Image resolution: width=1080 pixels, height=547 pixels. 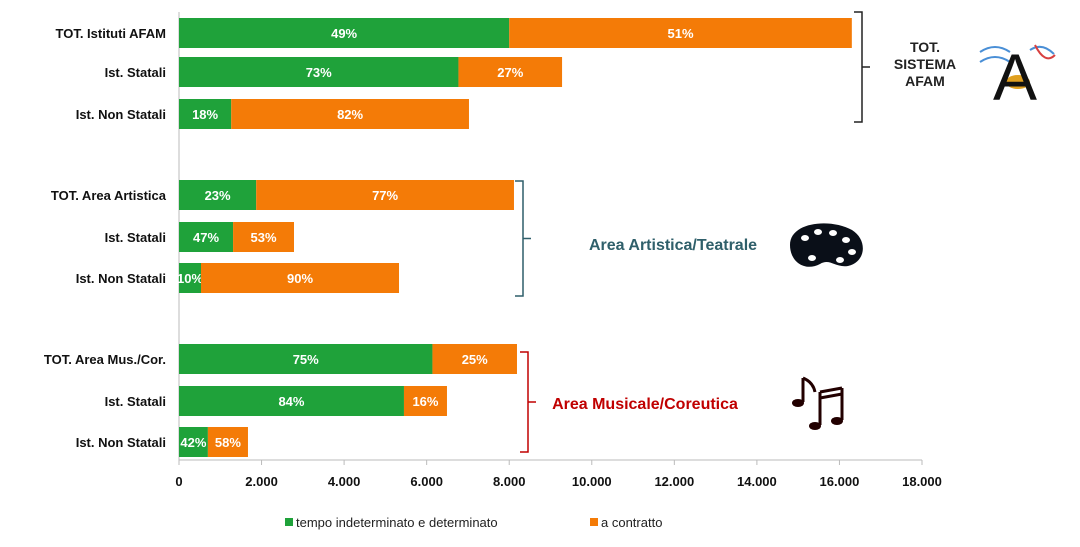 I want to click on data-label: 58%, so click(x=228, y=442).